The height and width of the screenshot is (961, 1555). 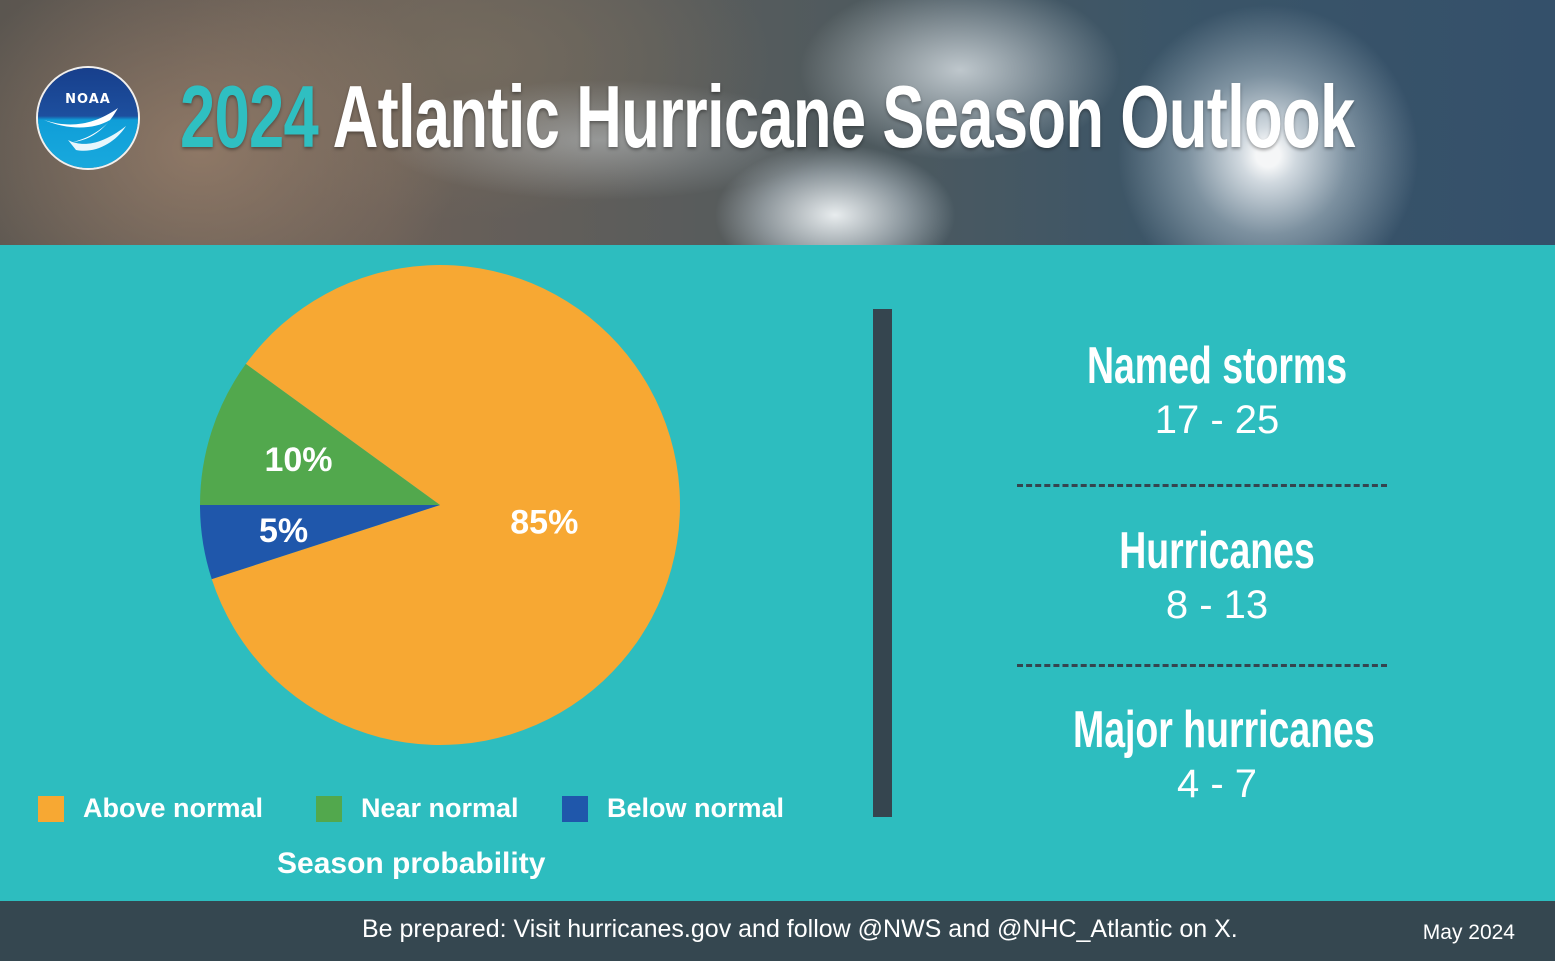 I want to click on title-year: 2024, so click(x=249, y=116).